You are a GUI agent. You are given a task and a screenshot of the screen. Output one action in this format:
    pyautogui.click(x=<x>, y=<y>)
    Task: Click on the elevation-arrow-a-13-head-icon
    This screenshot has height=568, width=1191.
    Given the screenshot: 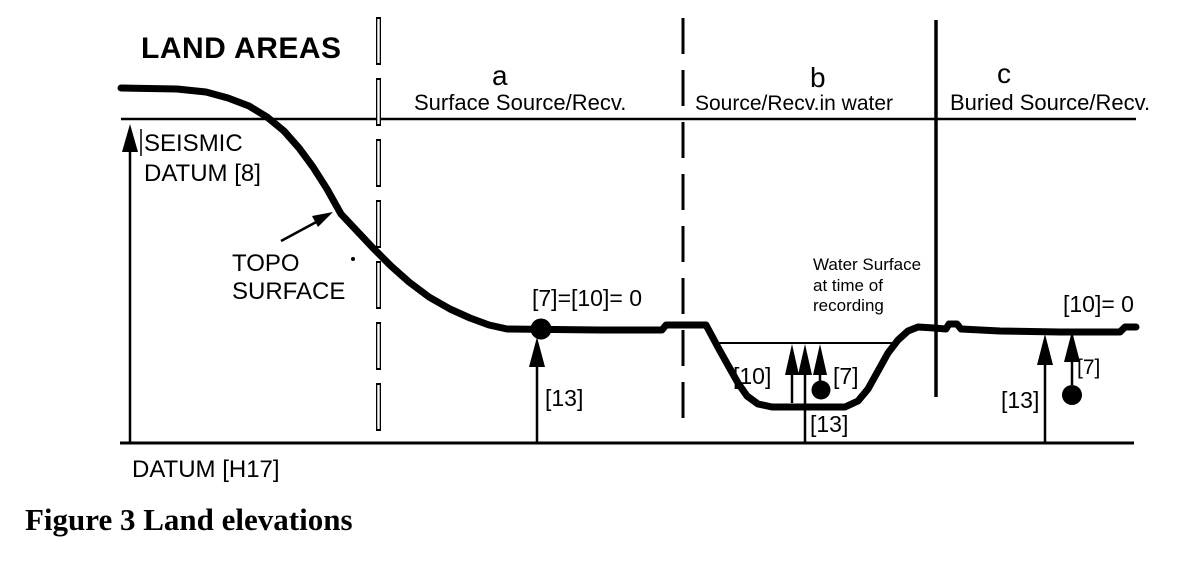 What is the action you would take?
    pyautogui.click(x=537, y=352)
    